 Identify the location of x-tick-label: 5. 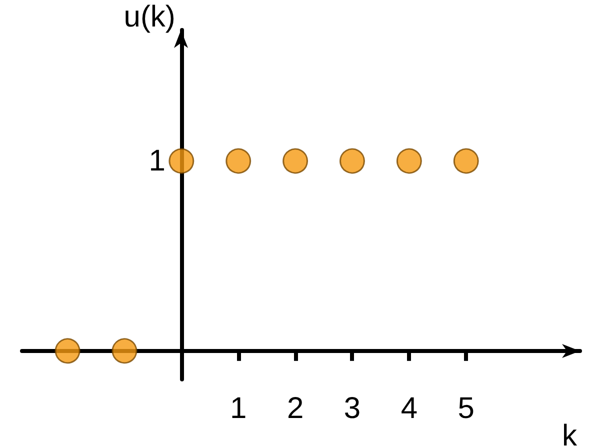
(466, 408).